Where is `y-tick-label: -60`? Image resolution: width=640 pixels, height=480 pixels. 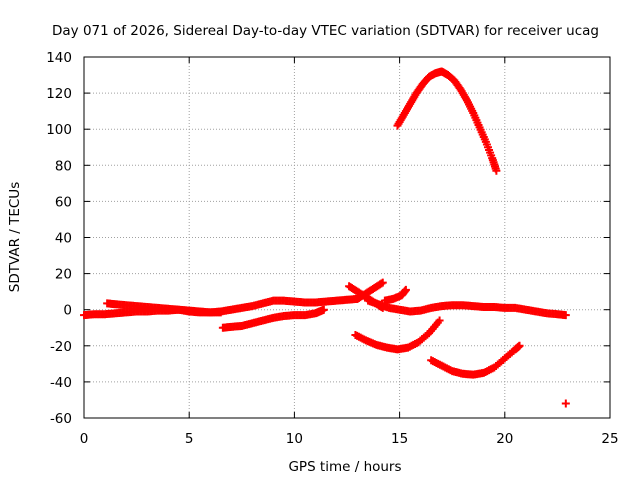 y-tick-label: -60 is located at coordinates (61, 419).